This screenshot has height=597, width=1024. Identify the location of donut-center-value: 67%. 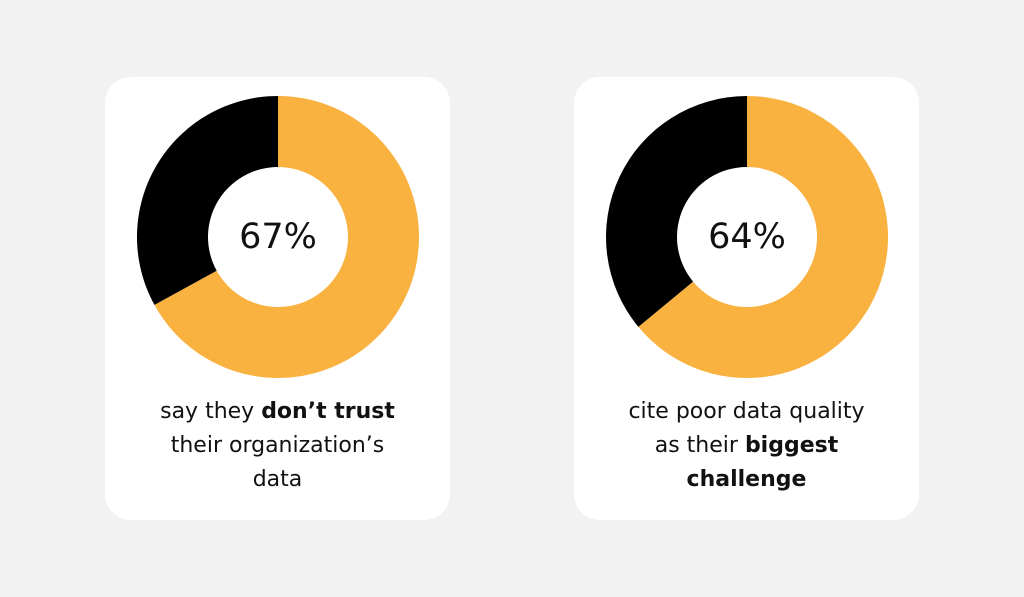
(278, 237).